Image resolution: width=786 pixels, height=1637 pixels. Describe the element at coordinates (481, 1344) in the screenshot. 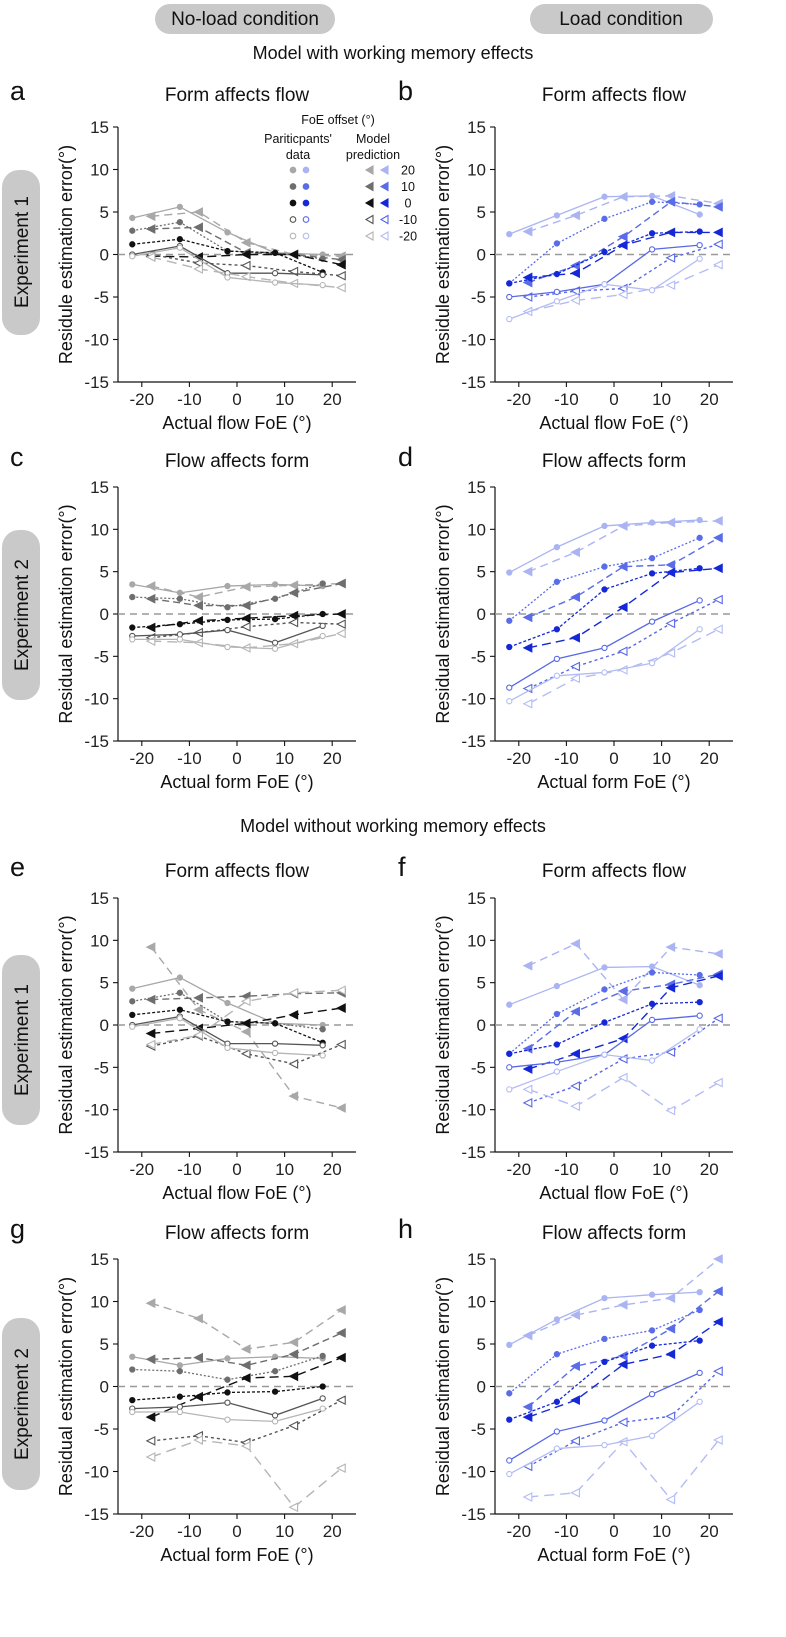

I see `y-tick-label: 5` at that location.